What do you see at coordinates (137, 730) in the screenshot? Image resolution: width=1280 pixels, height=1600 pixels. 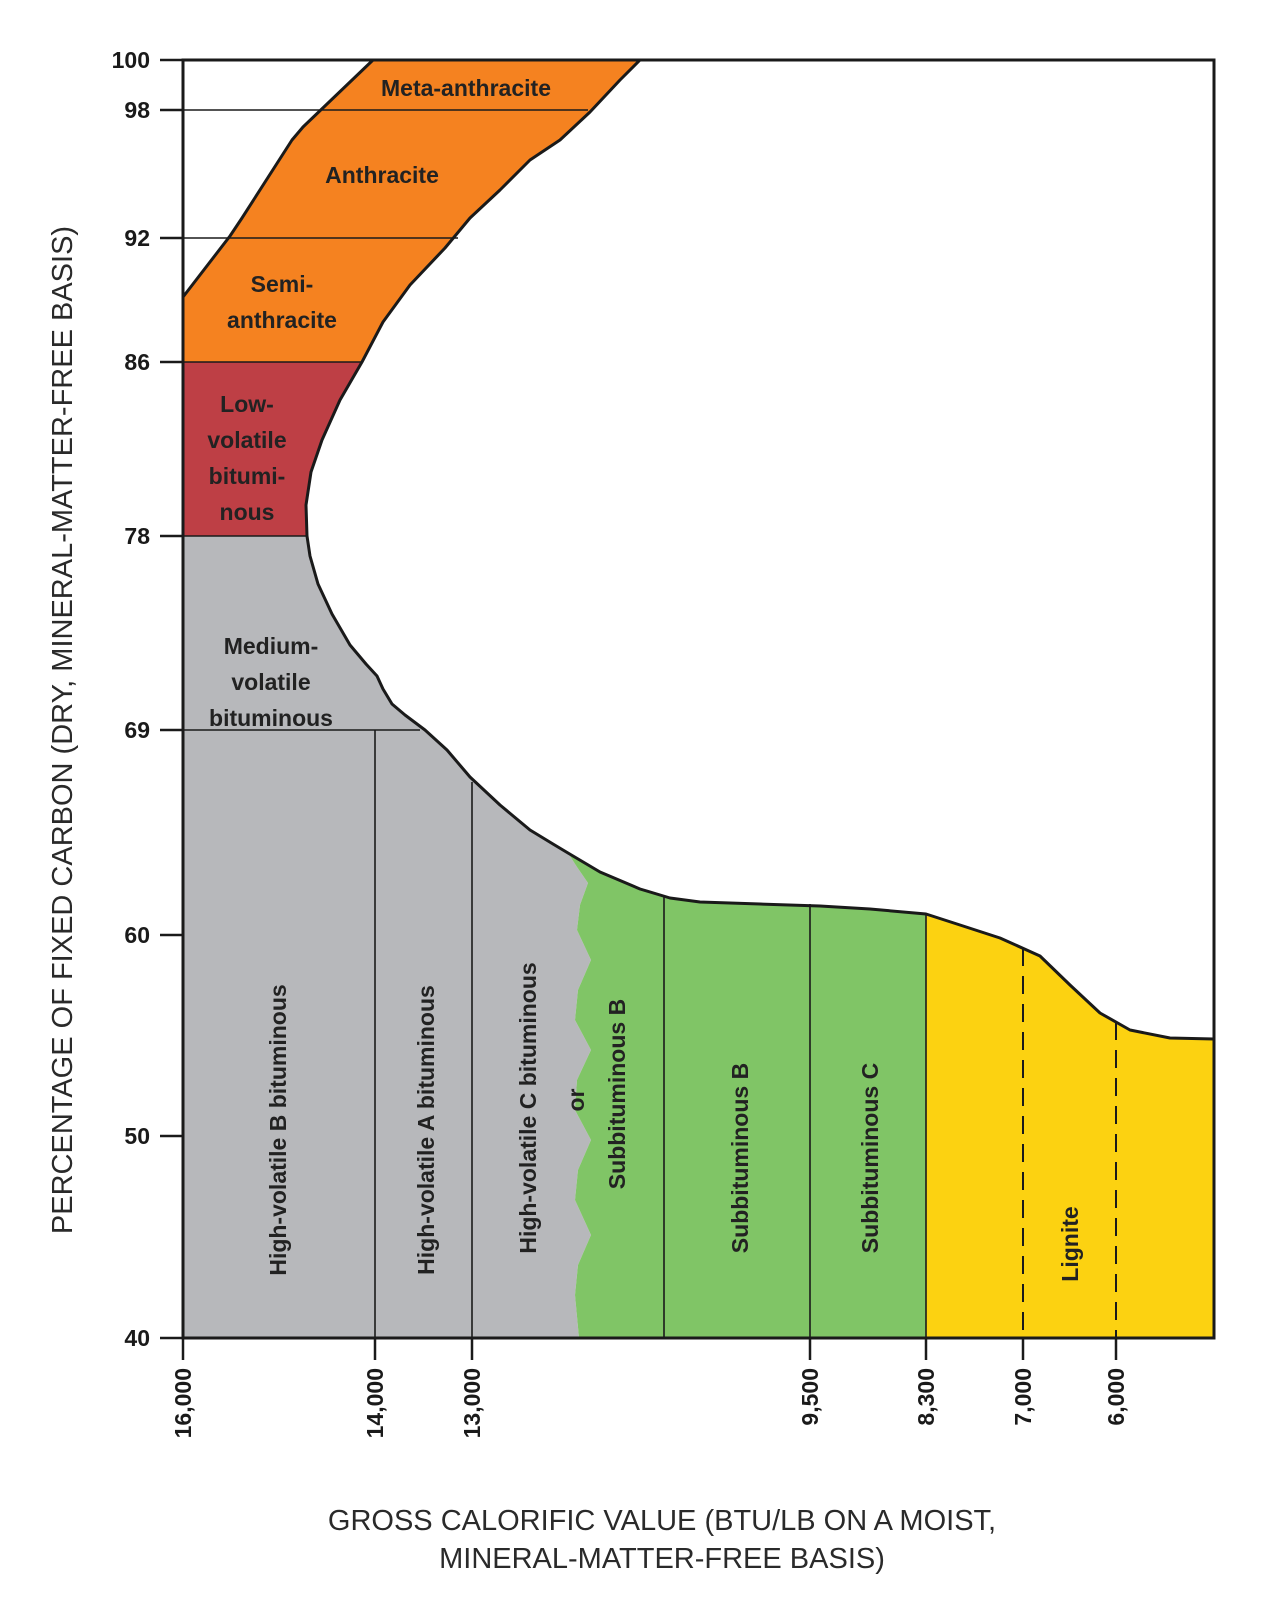 I see `y-tick-69: 69` at bounding box center [137, 730].